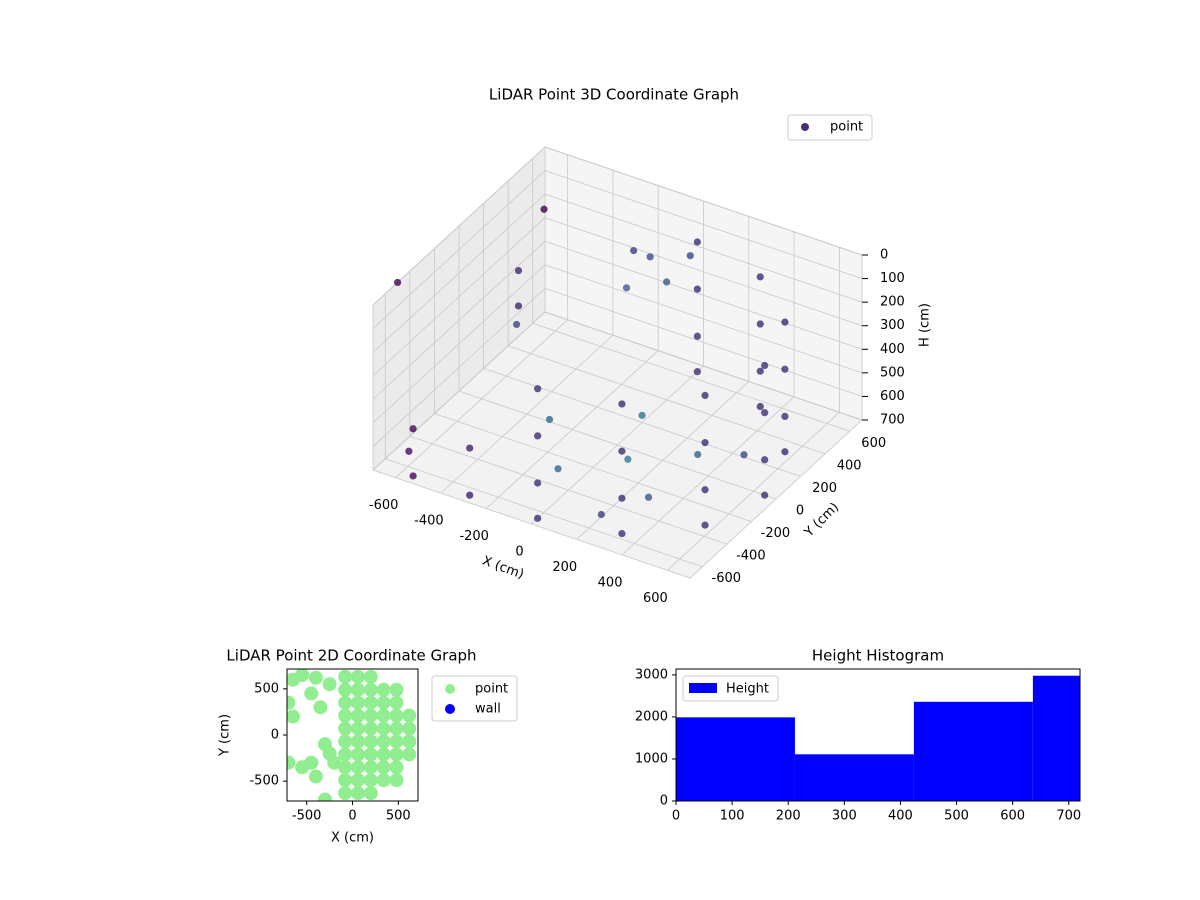  Describe the element at coordinates (351, 656) in the screenshot. I see `chart-title: LiDAR Point 2D Coordinate Graph` at that location.